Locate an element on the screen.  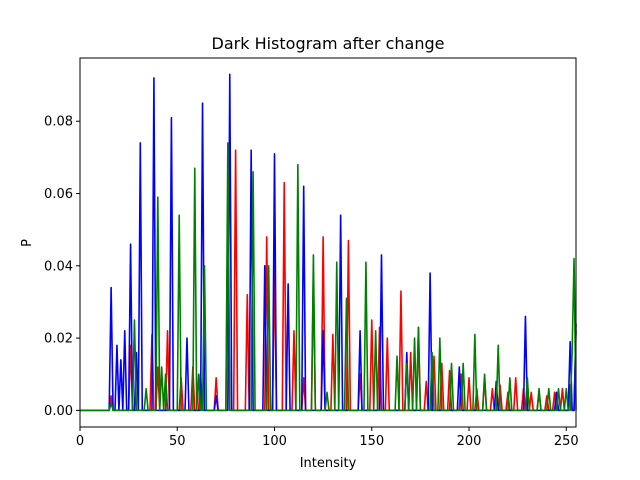
x-axis-label: Intensity is located at coordinates (328, 463).